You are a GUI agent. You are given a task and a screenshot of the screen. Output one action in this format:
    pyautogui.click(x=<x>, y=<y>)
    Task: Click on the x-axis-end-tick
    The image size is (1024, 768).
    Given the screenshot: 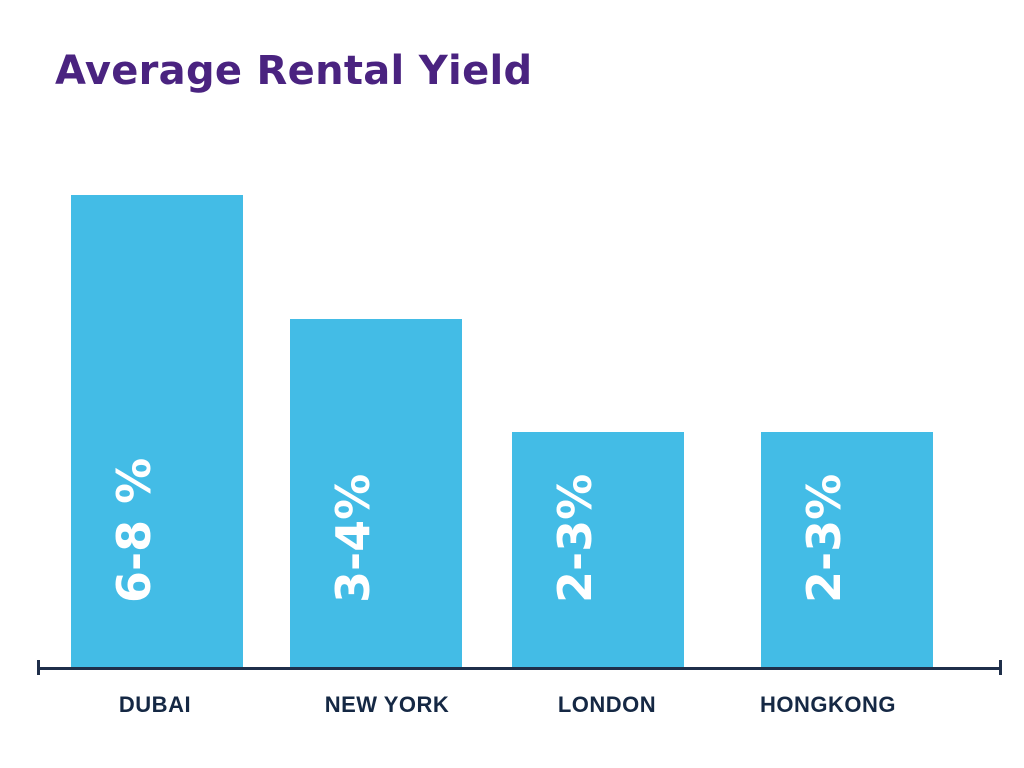 What is the action you would take?
    pyautogui.click(x=1000, y=667)
    